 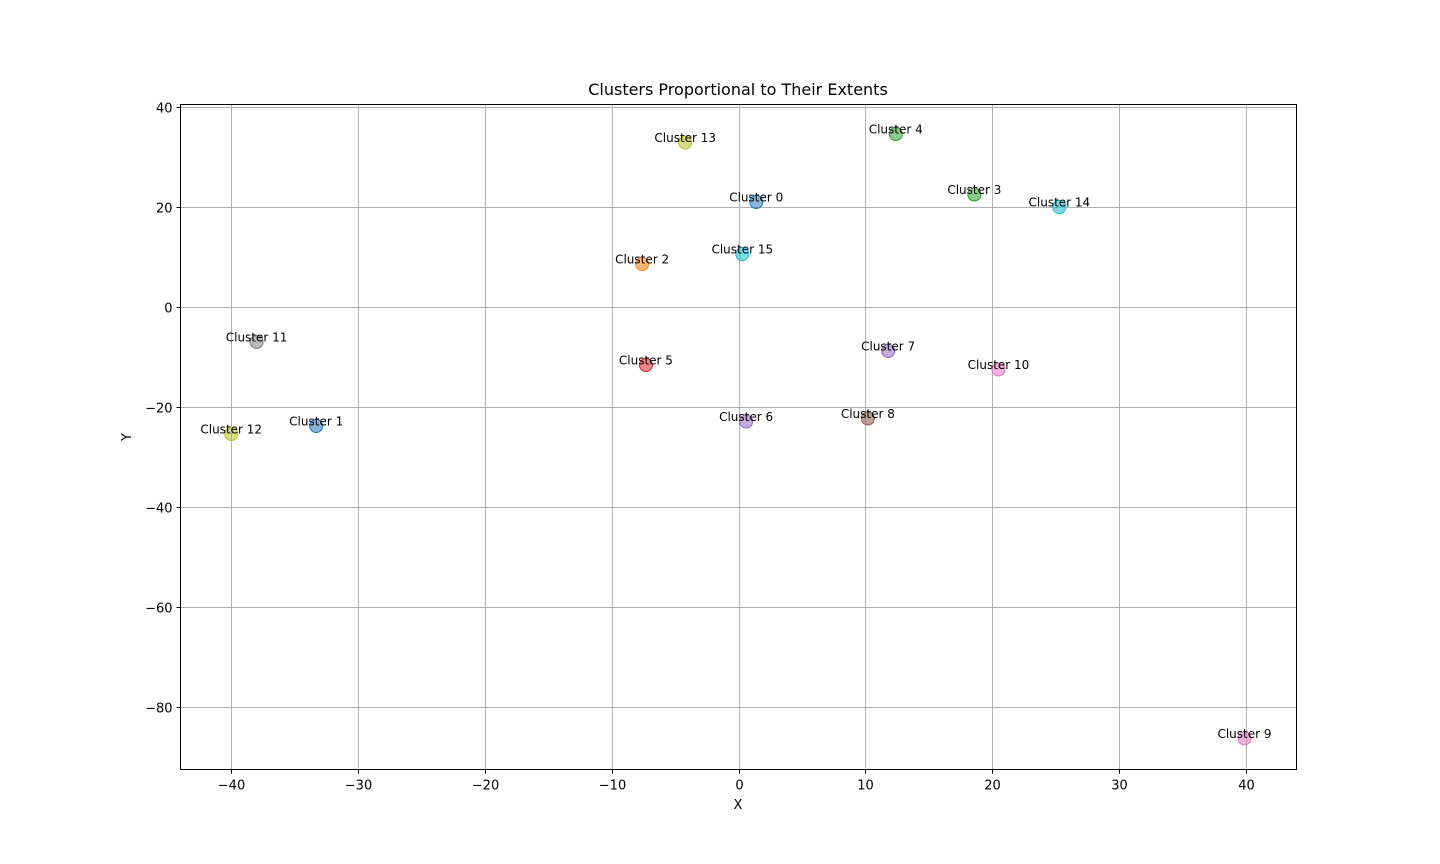 What do you see at coordinates (738, 805) in the screenshot?
I see `x-axis-label: X` at bounding box center [738, 805].